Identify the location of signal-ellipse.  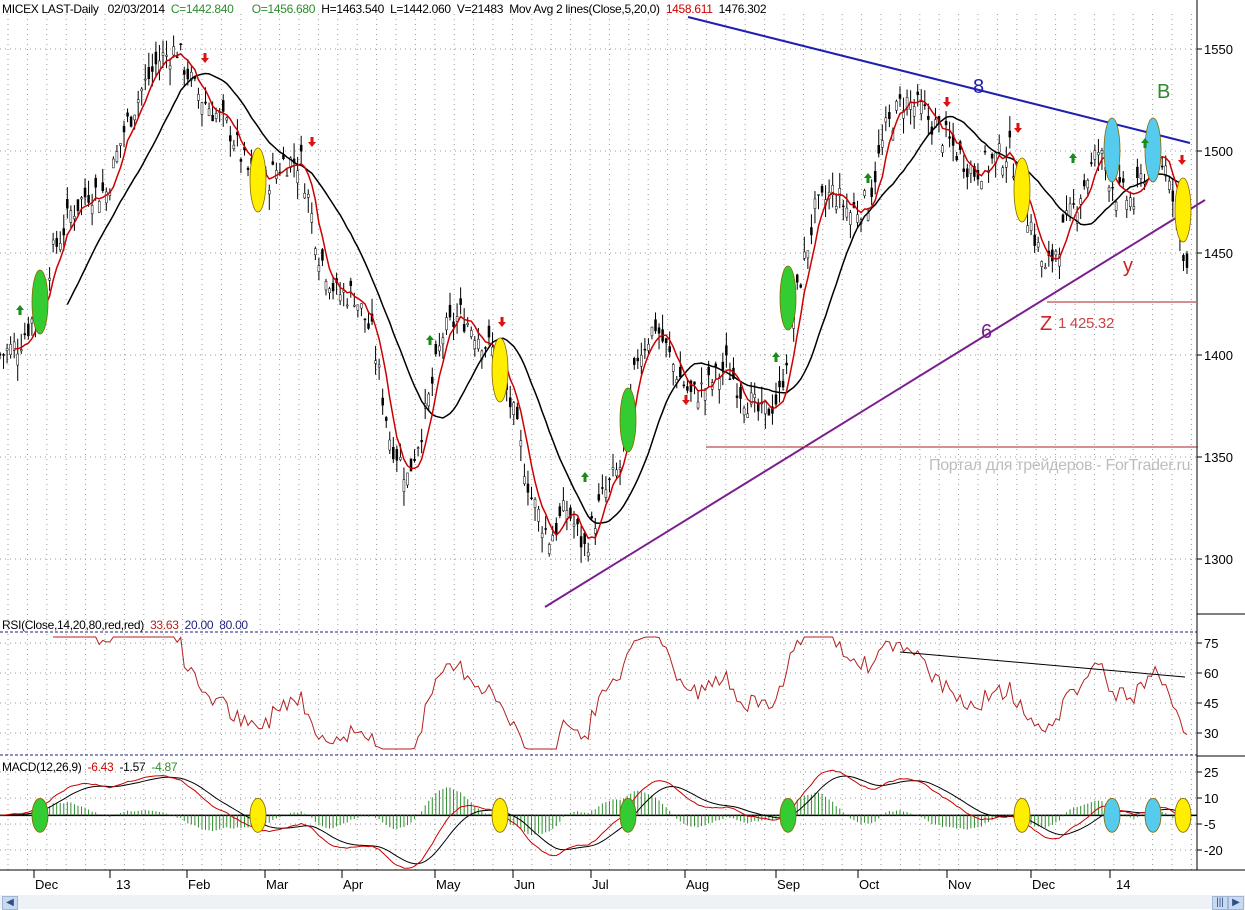
(788, 298).